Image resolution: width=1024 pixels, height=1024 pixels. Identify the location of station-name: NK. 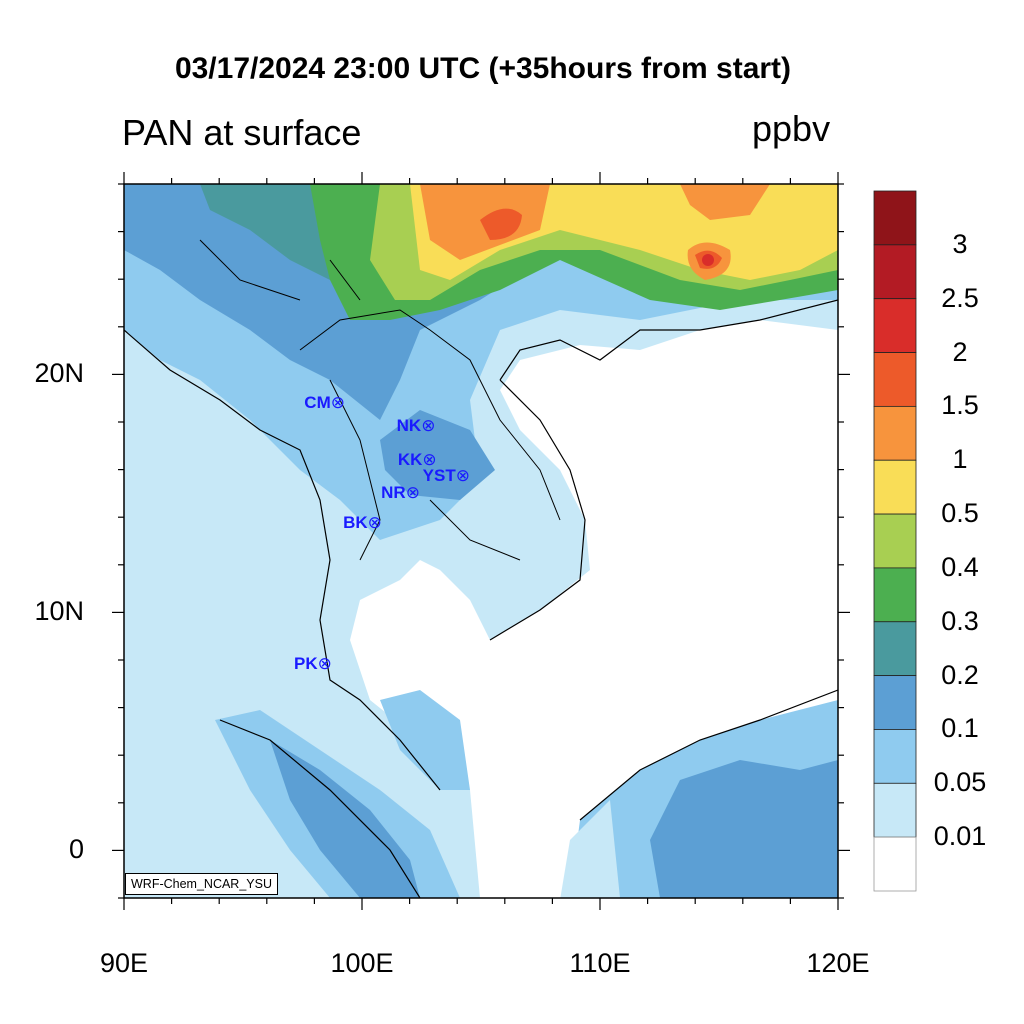
(409, 425).